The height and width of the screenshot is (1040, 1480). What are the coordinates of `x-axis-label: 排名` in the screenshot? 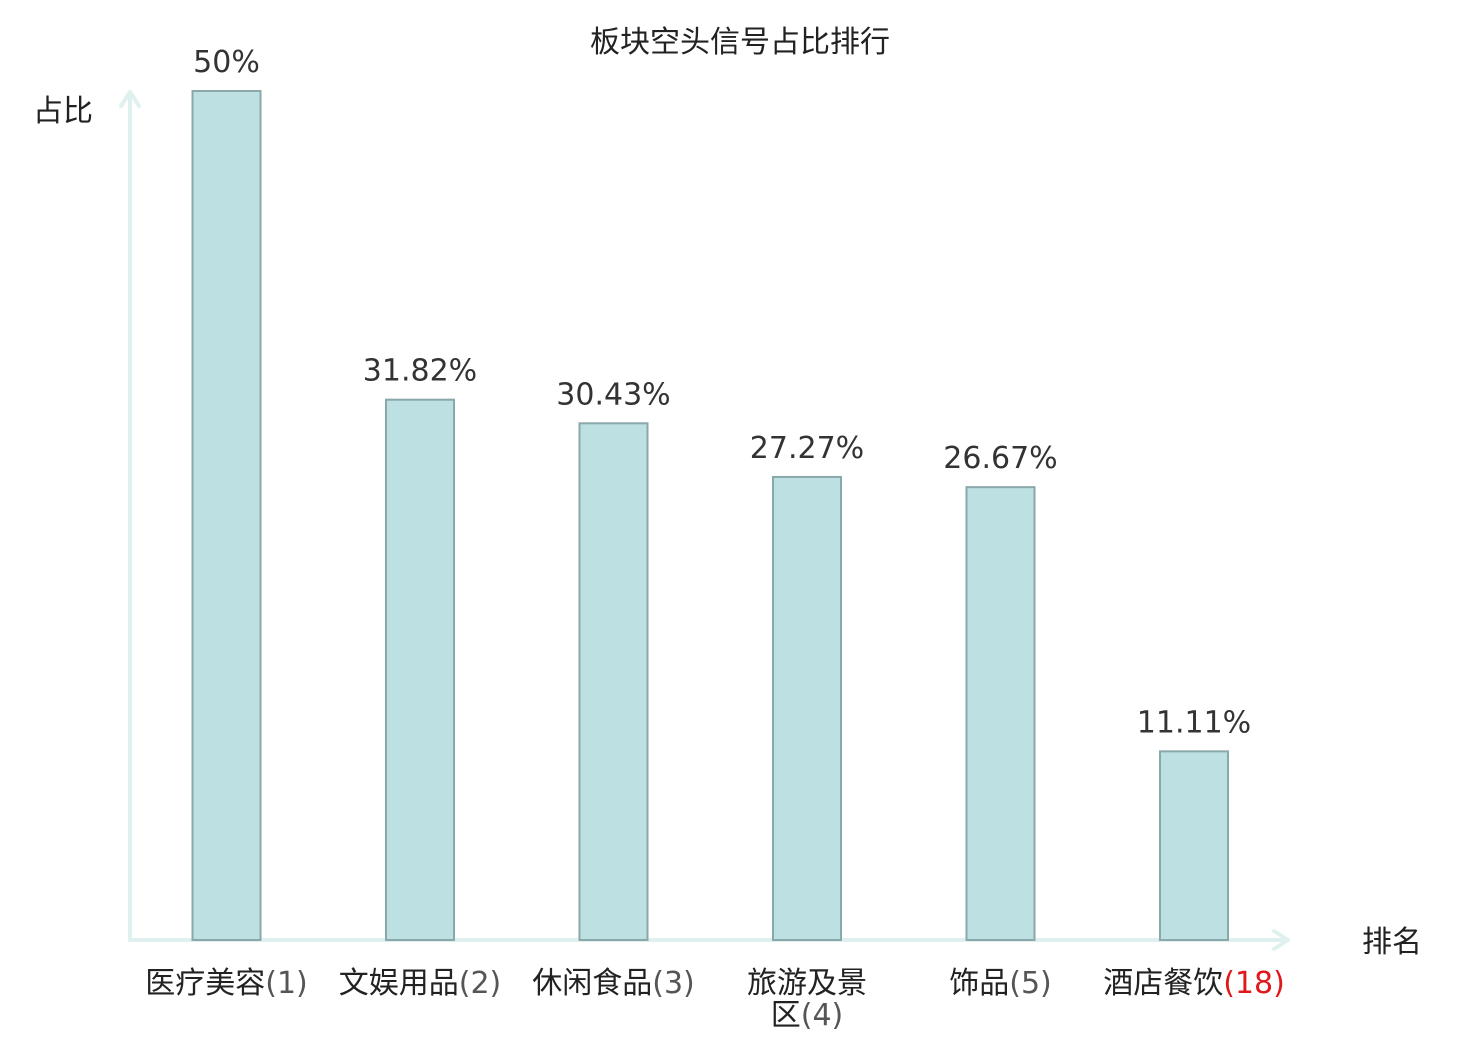 It's located at (1392, 942).